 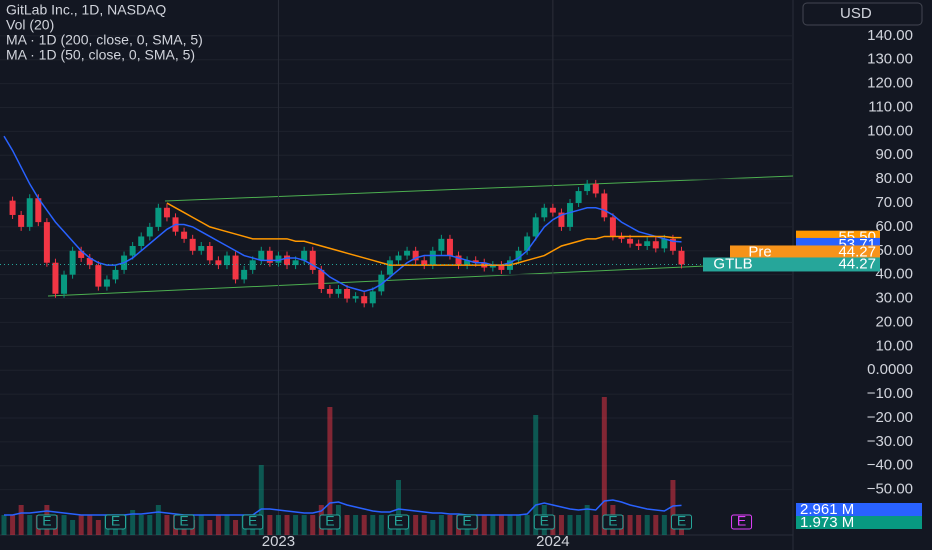 What do you see at coordinates (104, 40) in the screenshot?
I see `indicator: MA · 1D (200, close, 0, SMA, 5)` at bounding box center [104, 40].